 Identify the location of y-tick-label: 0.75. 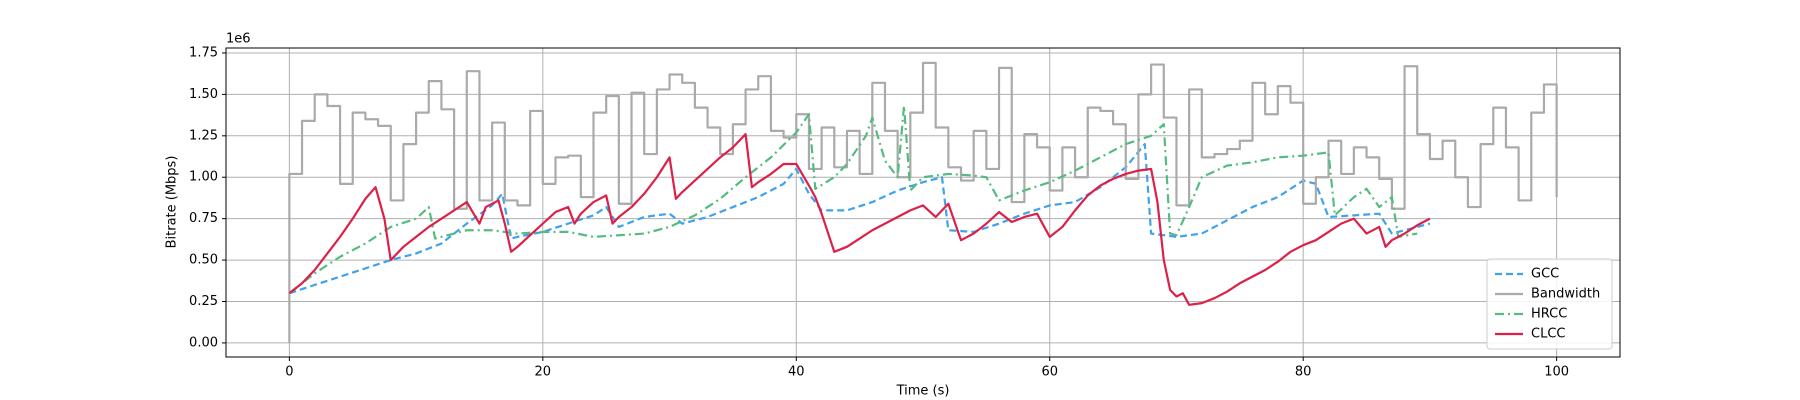
(203, 218).